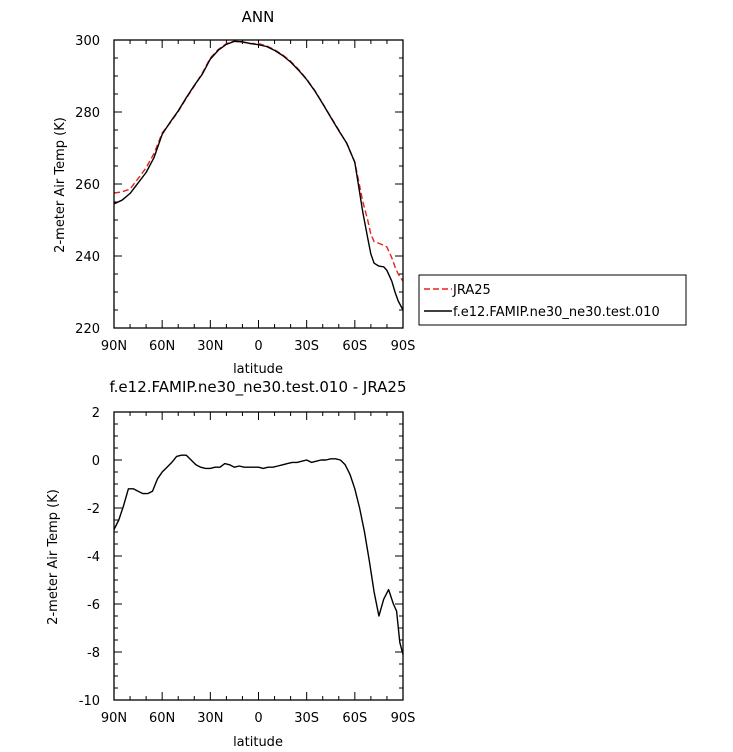 The image size is (733, 752). Describe the element at coordinates (93, 653) in the screenshot. I see `bottom-y-tick-label: -8` at that location.